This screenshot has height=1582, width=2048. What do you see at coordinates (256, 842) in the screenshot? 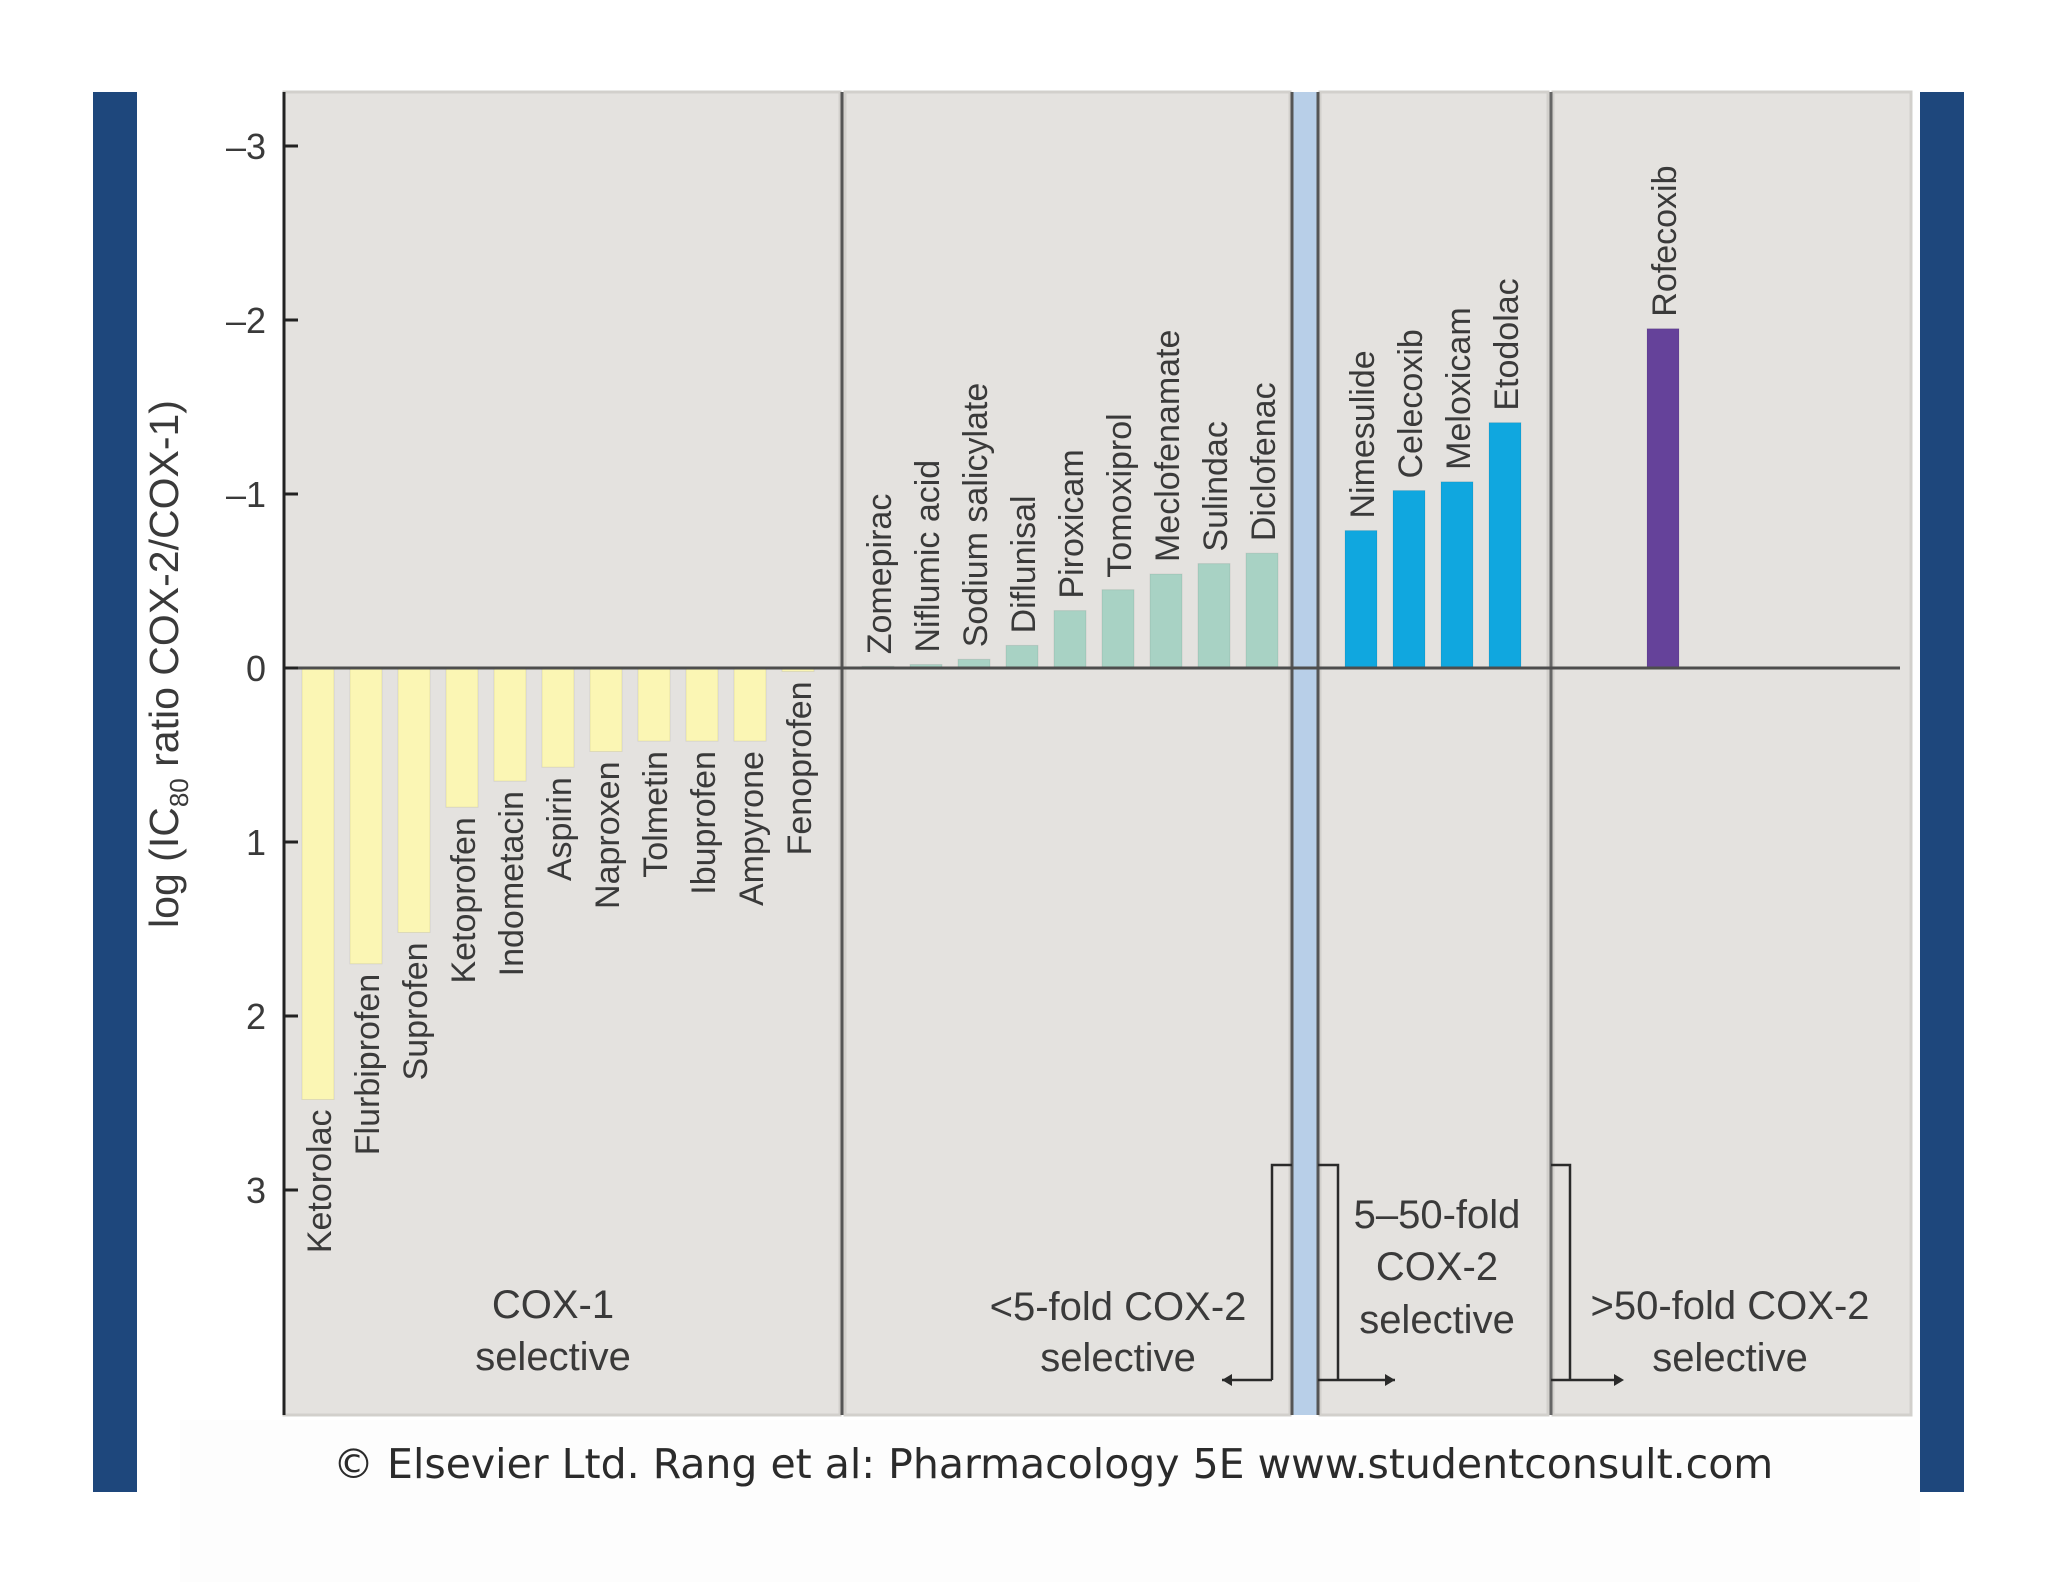
I see `y-tick-label: 1` at bounding box center [256, 842].